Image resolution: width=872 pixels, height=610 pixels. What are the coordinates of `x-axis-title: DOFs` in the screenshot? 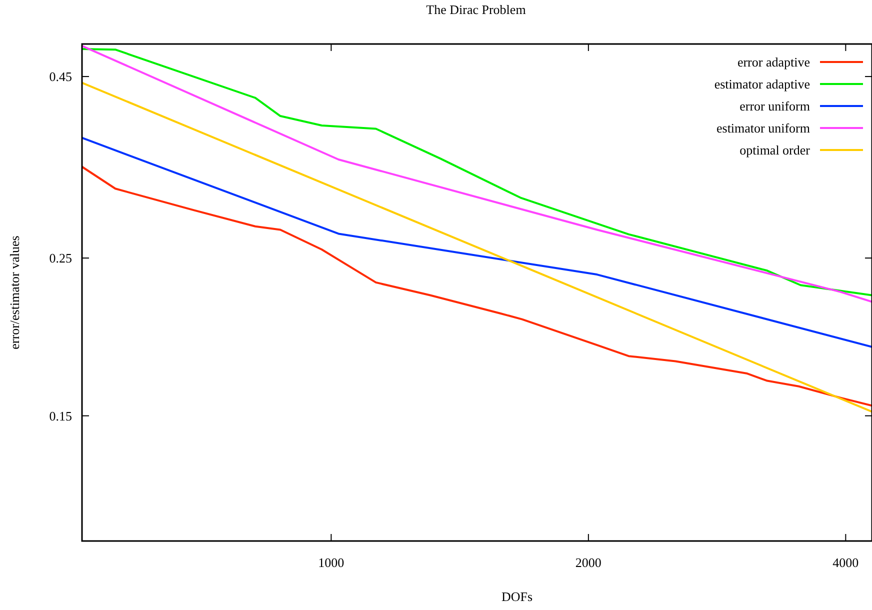 It's located at (517, 596).